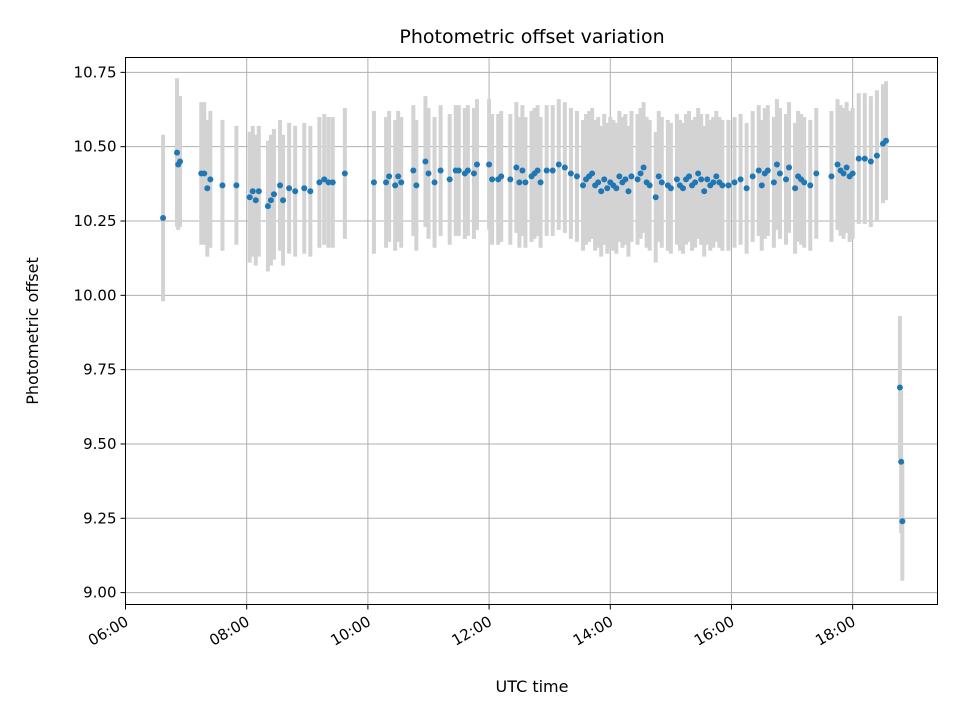  I want to click on y-axis: 9.00 9.25 9.50 9.75 10.00 10.25 10.50 10.75, so click(100, 332).